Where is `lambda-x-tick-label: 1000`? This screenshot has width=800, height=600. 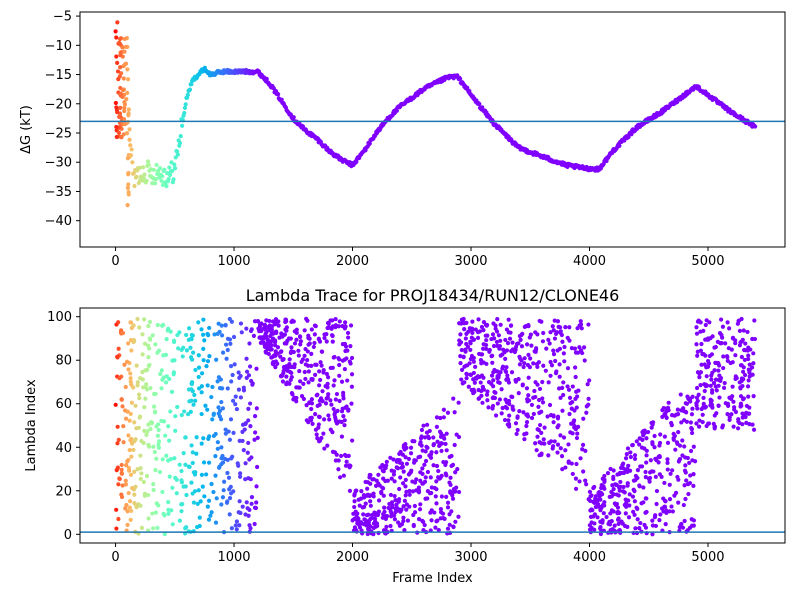
lambda-x-tick-label: 1000 is located at coordinates (233, 557).